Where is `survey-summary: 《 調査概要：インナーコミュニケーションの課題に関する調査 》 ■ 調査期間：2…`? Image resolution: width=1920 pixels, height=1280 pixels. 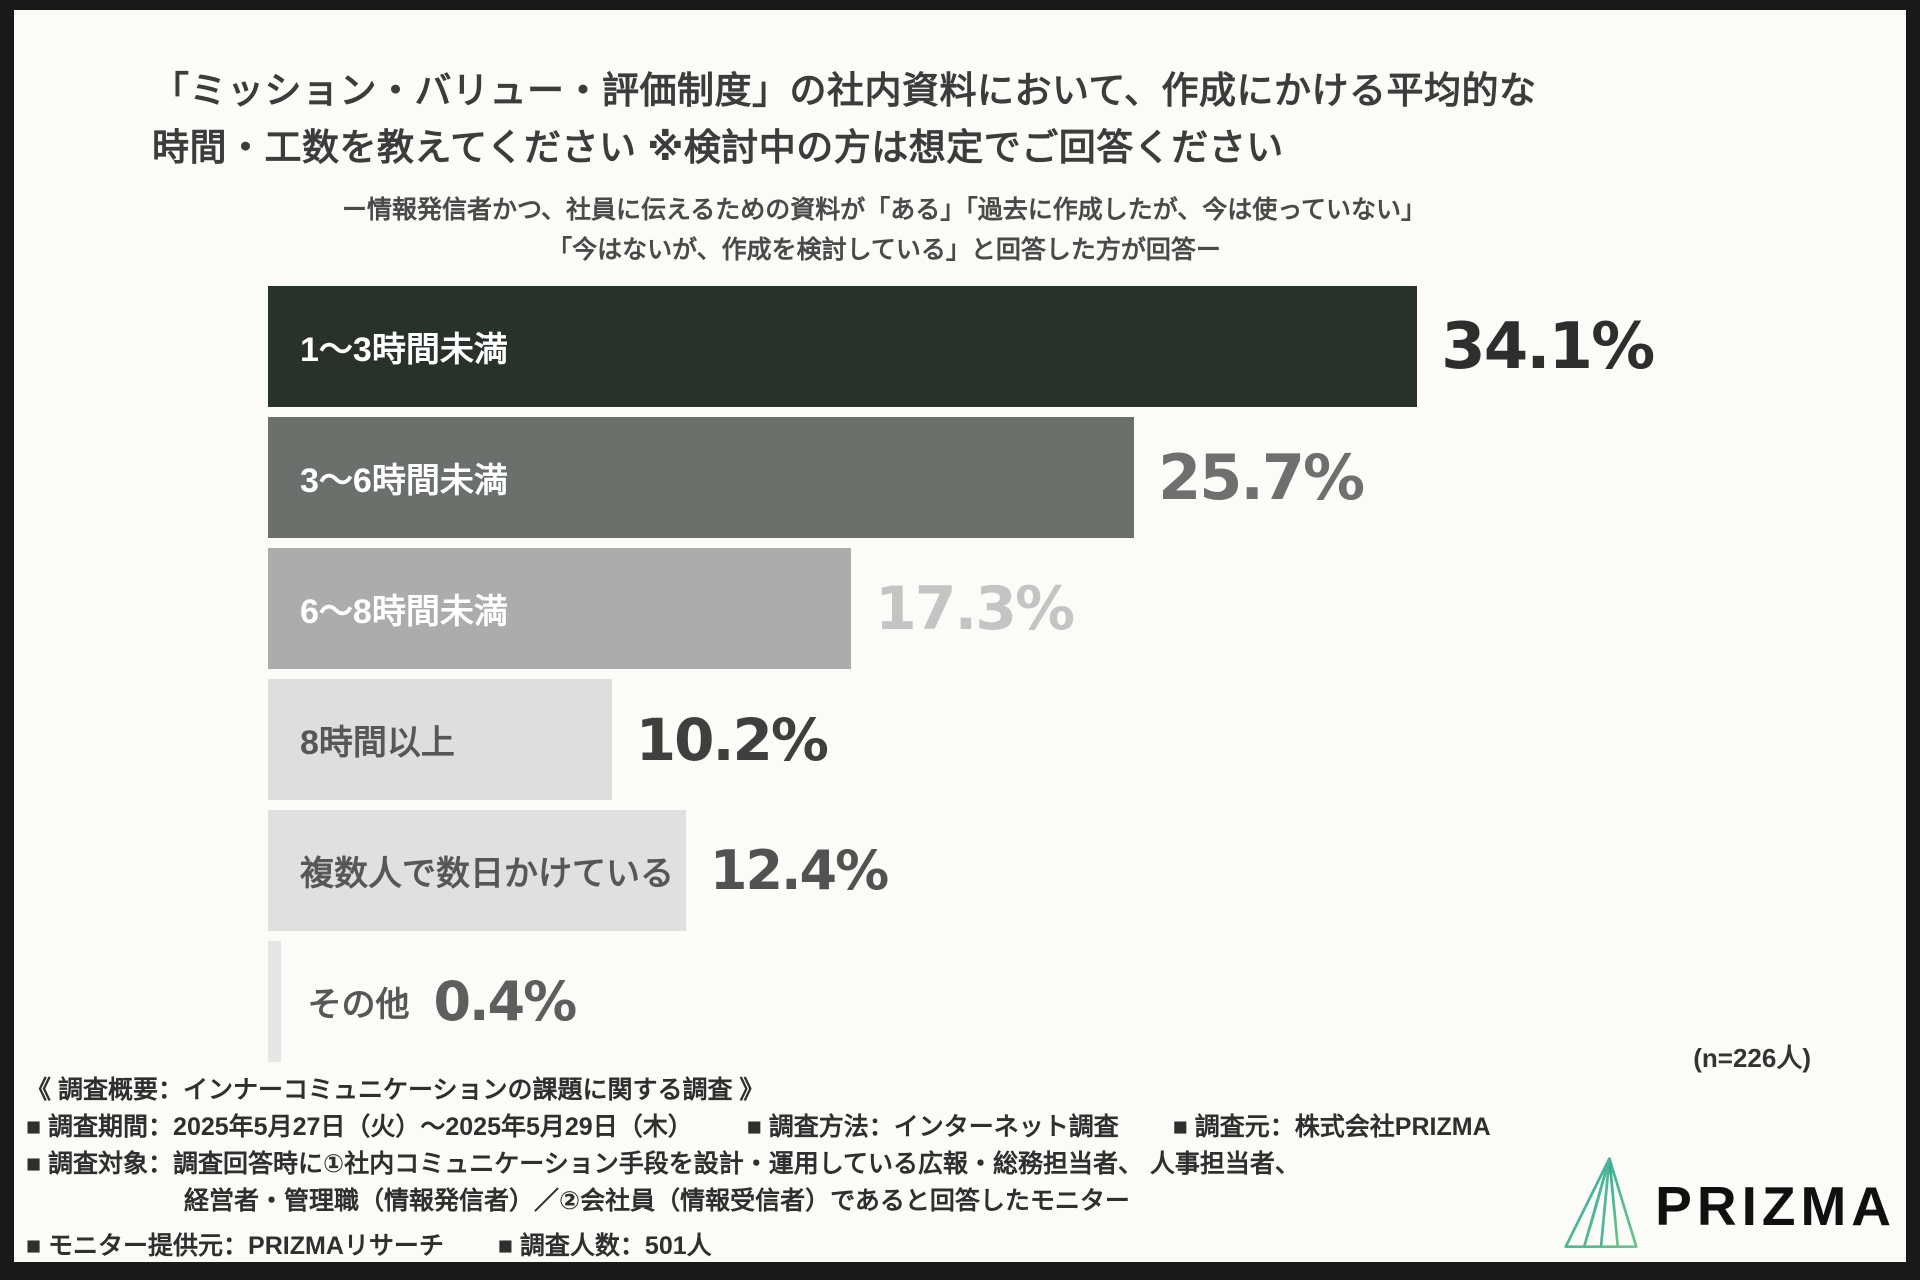 survey-summary: 《 調査概要：インナーコミュニケーションの課題に関する調査 》 ■ 調査期間：2… is located at coordinates (758, 1167).